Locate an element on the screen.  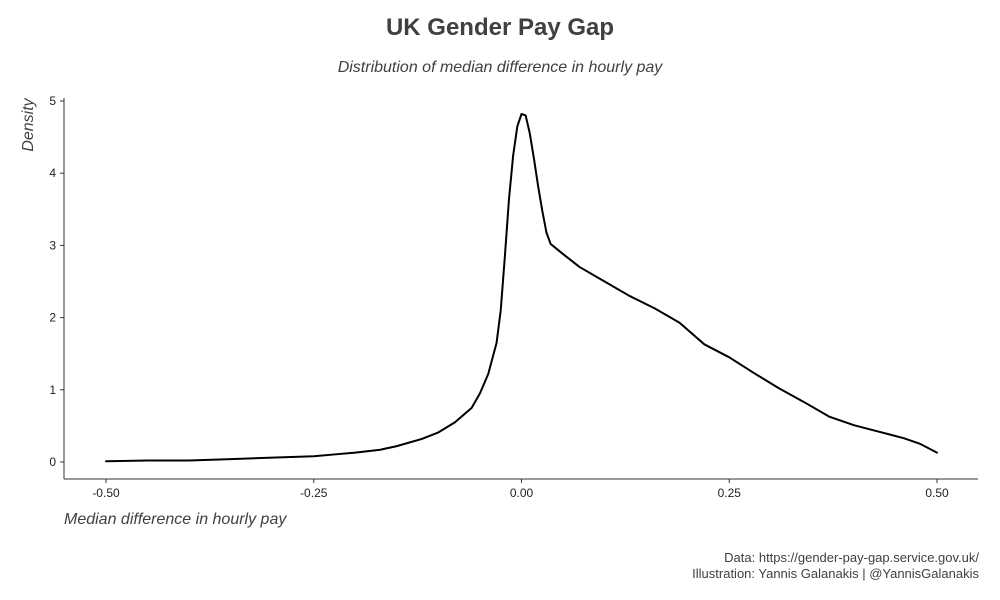
y-tick-label: 4 is located at coordinates (52, 173).